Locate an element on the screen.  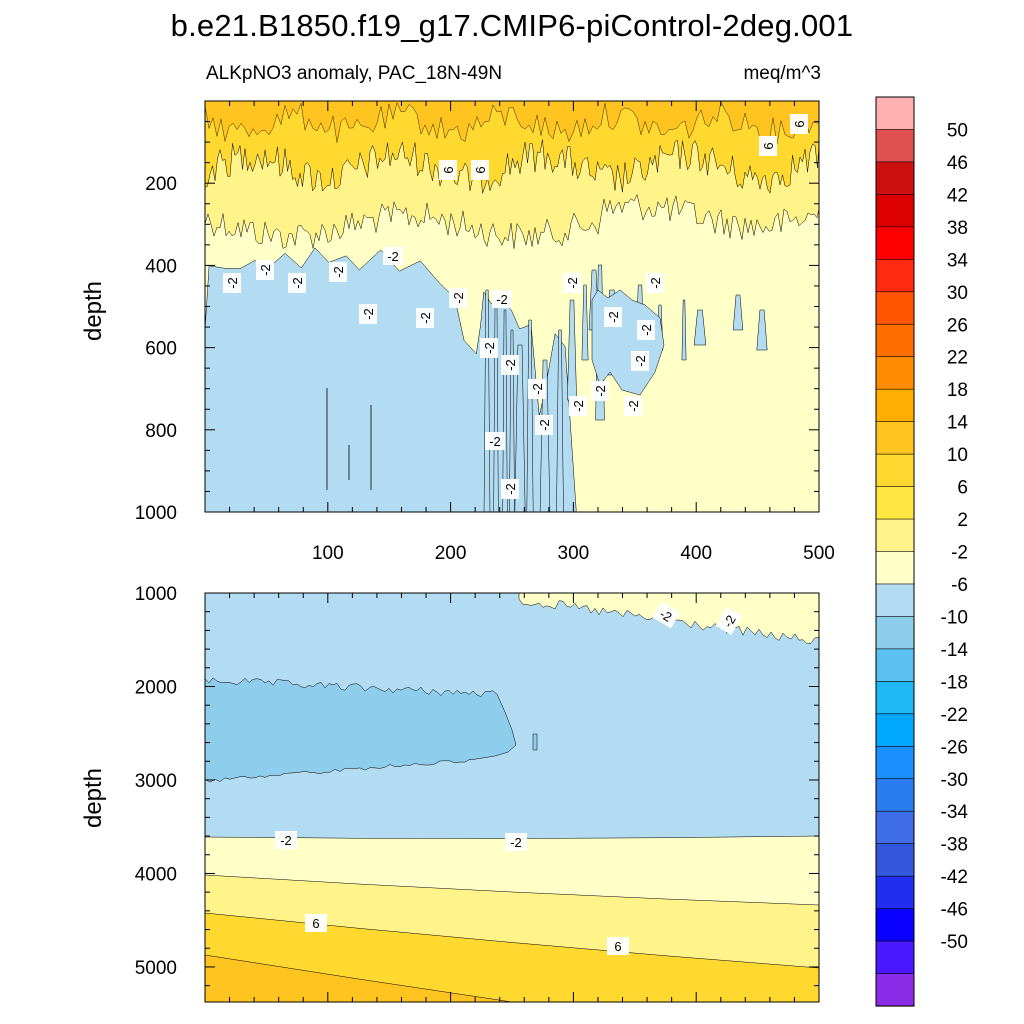
colorbar-label: -6 is located at coordinates (959, 585).